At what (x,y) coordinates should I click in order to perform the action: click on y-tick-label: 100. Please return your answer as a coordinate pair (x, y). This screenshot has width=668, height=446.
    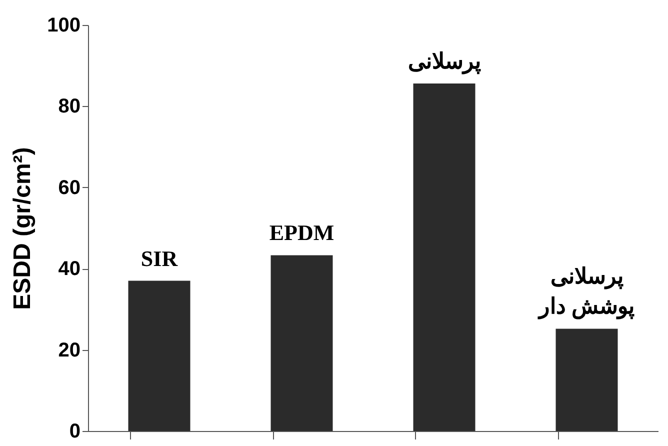
    Looking at the image, I should click on (63, 25).